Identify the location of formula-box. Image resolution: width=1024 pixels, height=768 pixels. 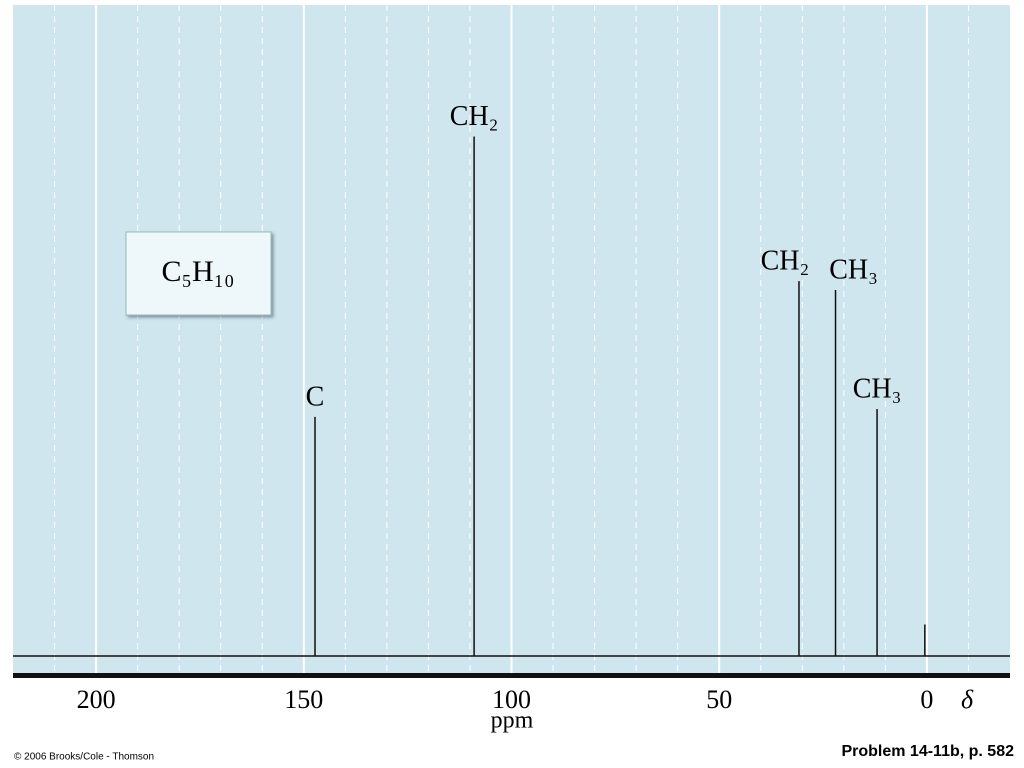
(198, 273).